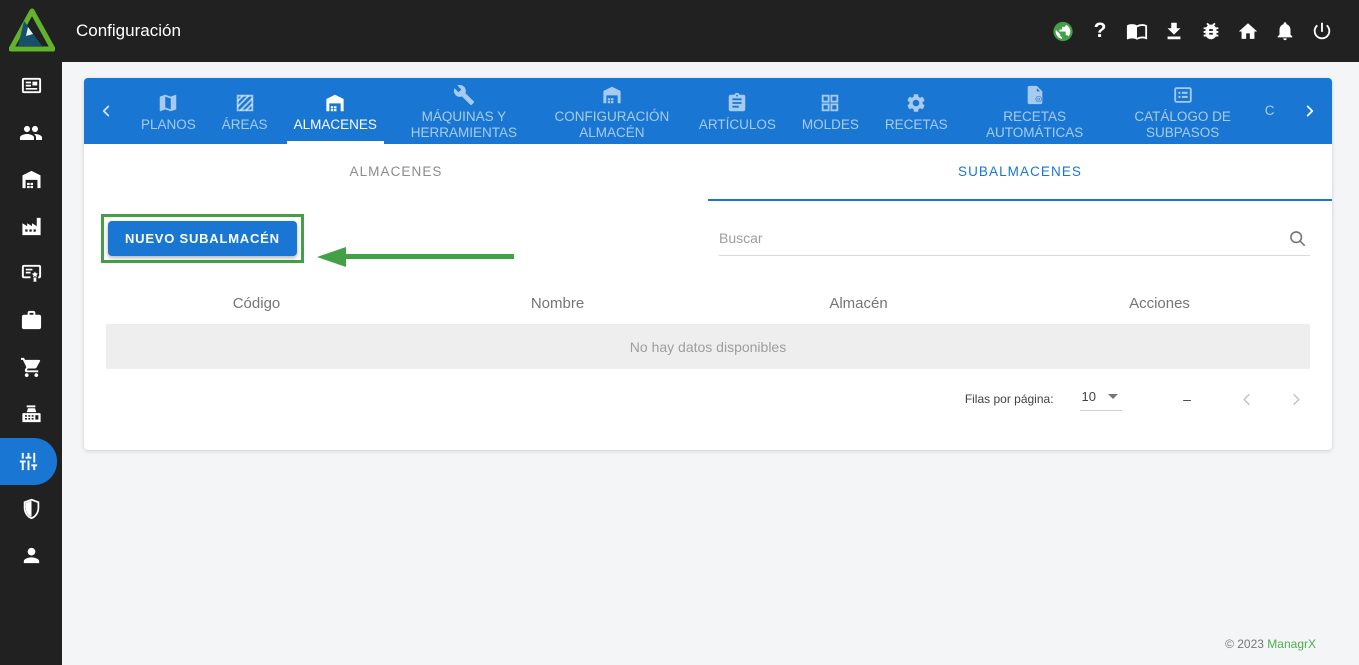 The width and height of the screenshot is (1359, 665). I want to click on new-subwarehouse-button: NUEVO SUBALMACÉN, so click(202, 238).